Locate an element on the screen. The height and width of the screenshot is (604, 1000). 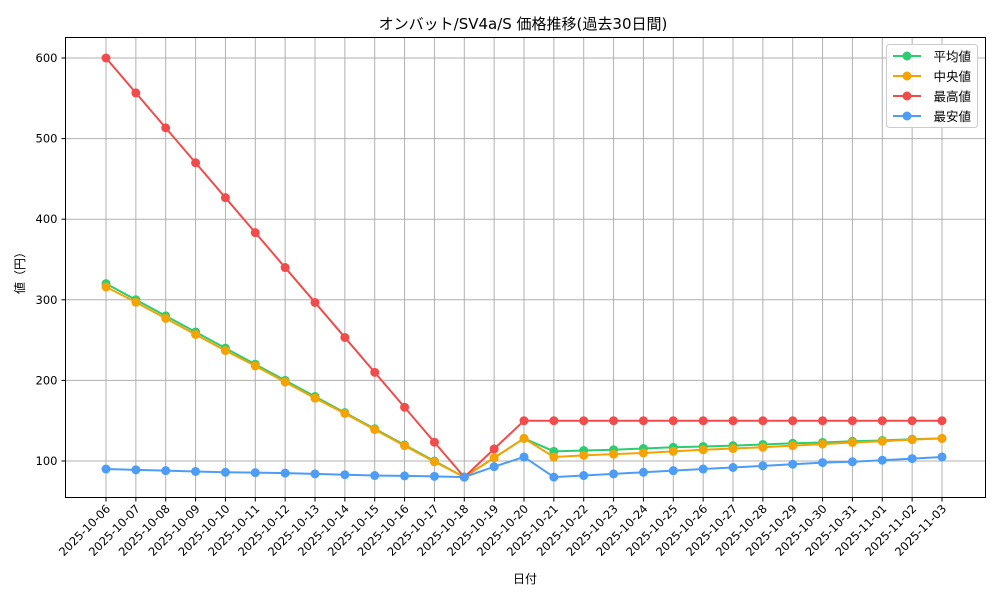
legend-label: 平均値 is located at coordinates (952, 56).